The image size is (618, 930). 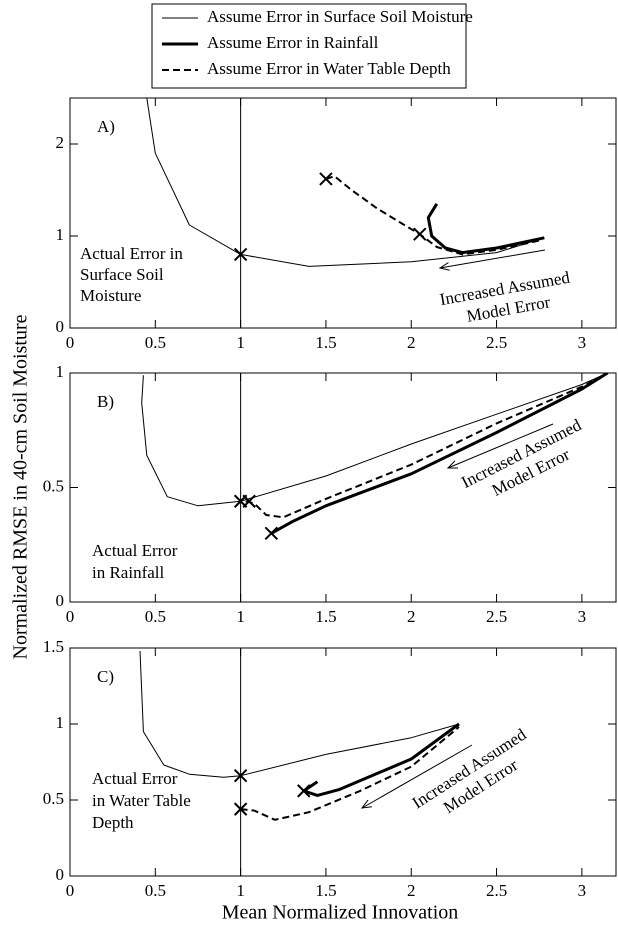 What do you see at coordinates (340, 16) in the screenshot?
I see `legend-label: Assume Error in Surface Soil Moisture` at bounding box center [340, 16].